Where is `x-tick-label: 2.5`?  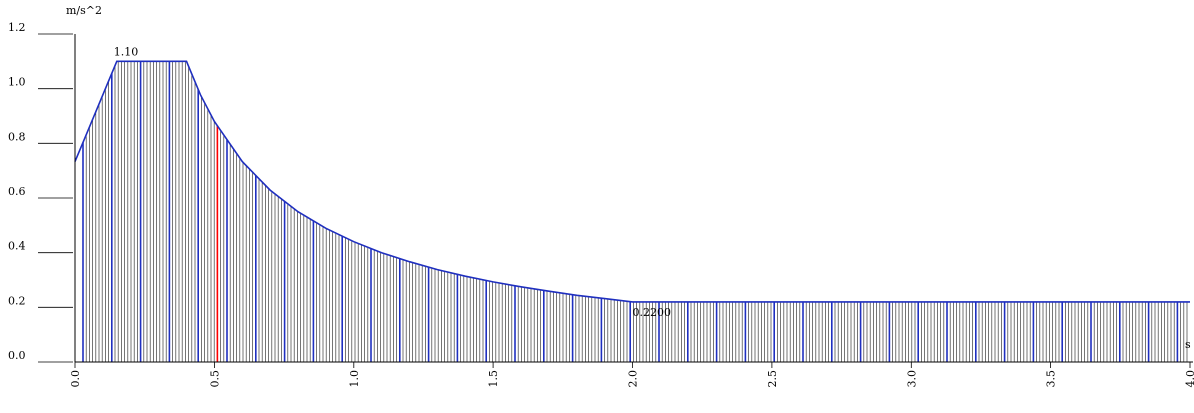
x-tick-label: 2.5 is located at coordinates (772, 379).